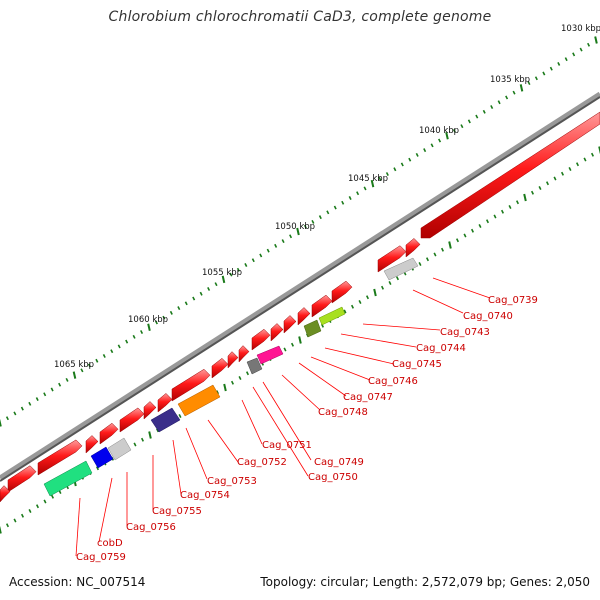 This screenshot has height=600, width=600. Describe the element at coordinates (417, 364) in the screenshot. I see `label-cag-0745: Cag_0745` at that location.